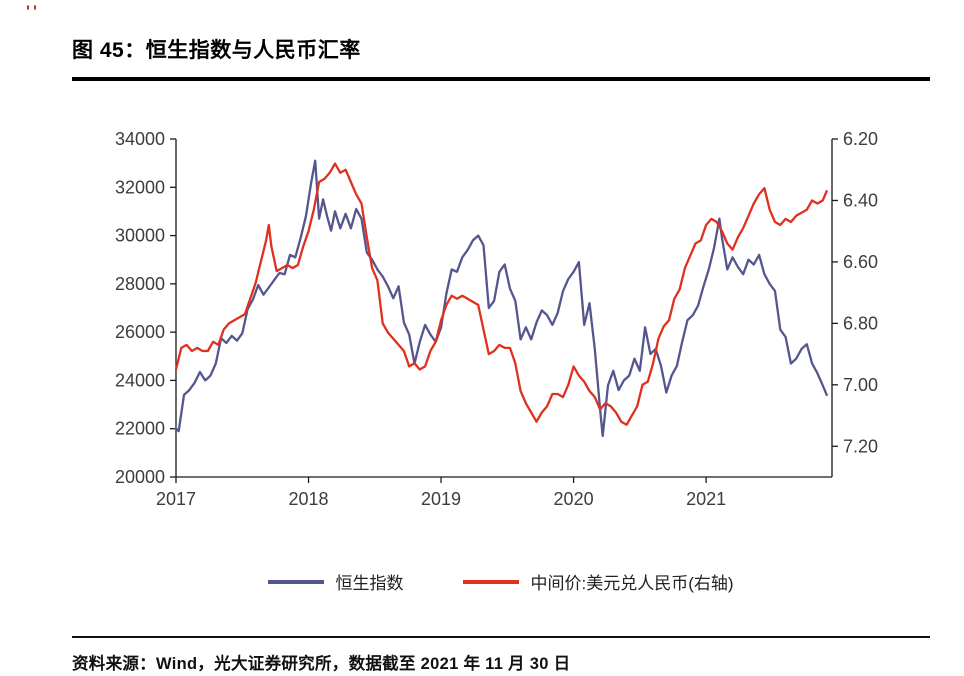  I want to click on red-crop-marks: '', so click(33, 11).